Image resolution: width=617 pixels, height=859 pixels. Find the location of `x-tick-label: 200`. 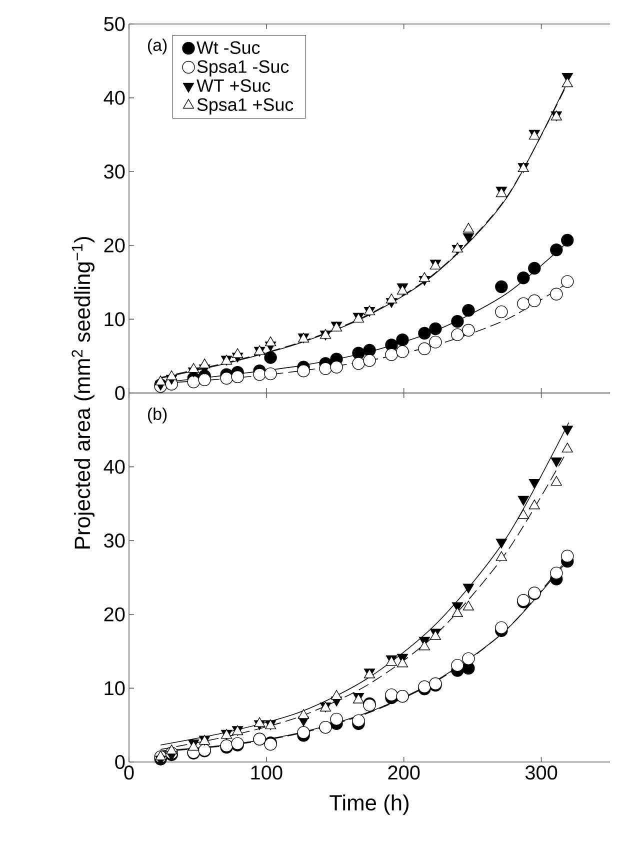

x-tick-label: 200 is located at coordinates (404, 773).